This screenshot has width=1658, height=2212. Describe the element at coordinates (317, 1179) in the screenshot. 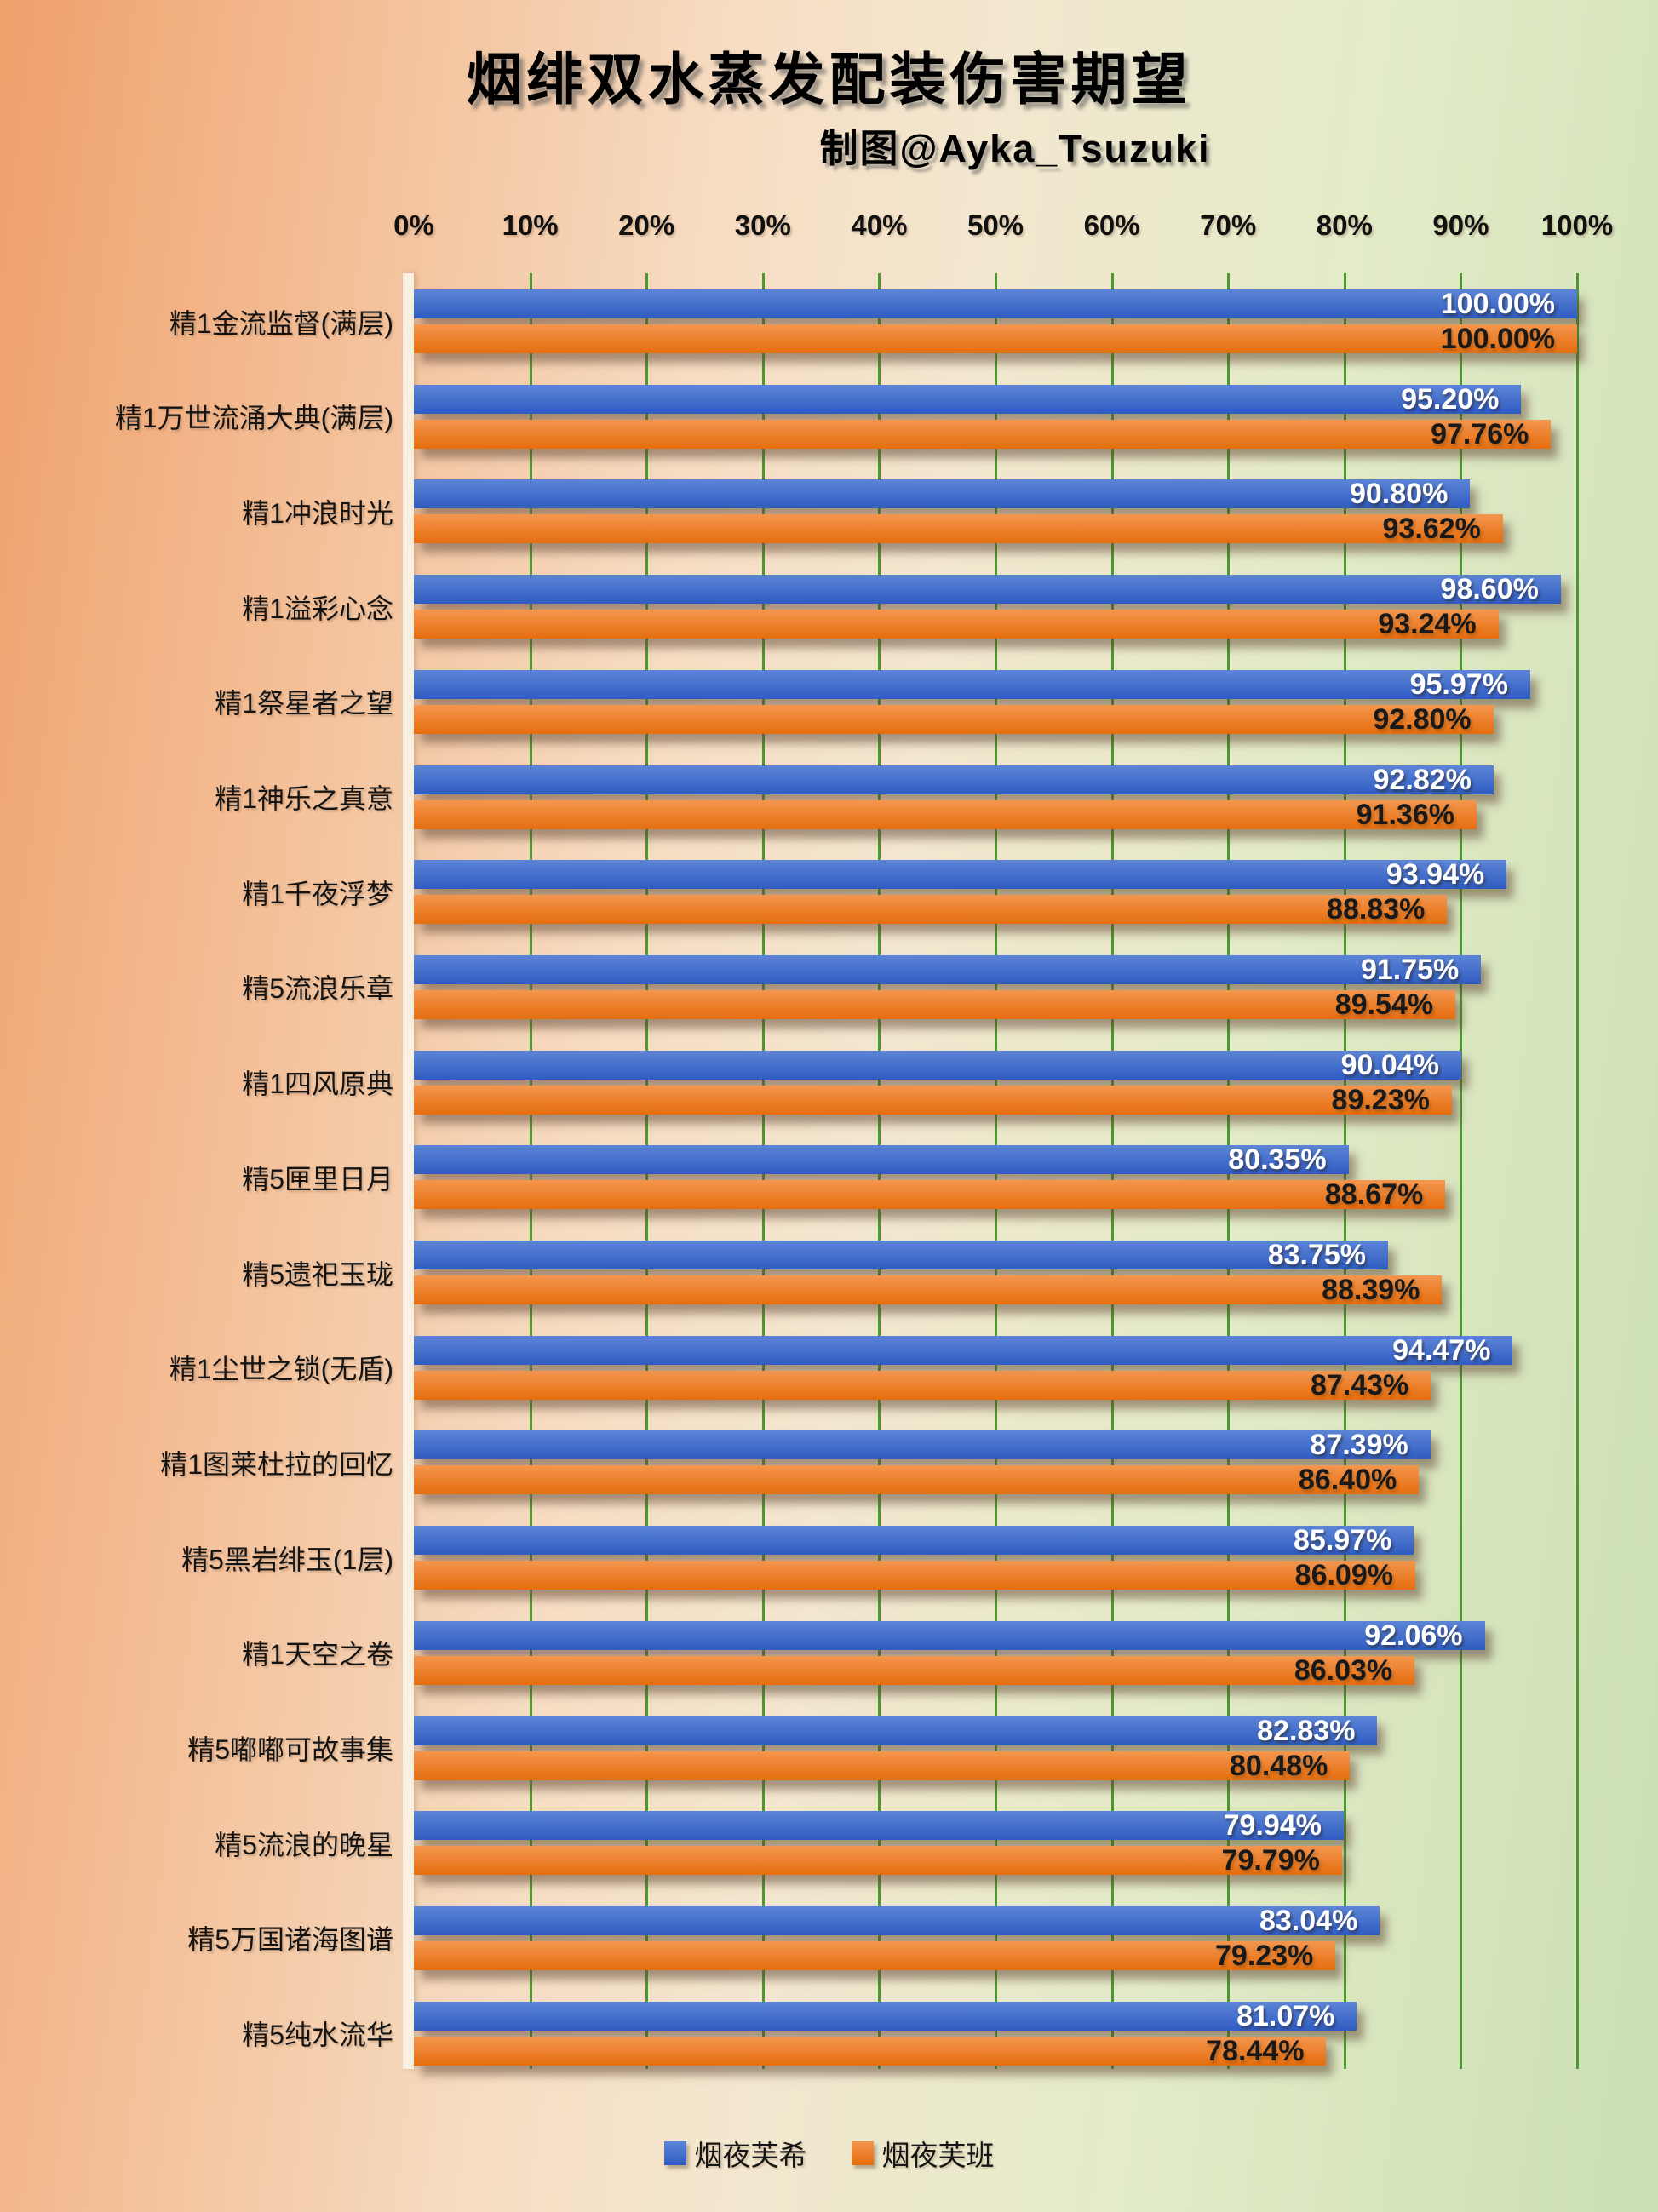

I see `category-label: 精5匣里日月` at that location.